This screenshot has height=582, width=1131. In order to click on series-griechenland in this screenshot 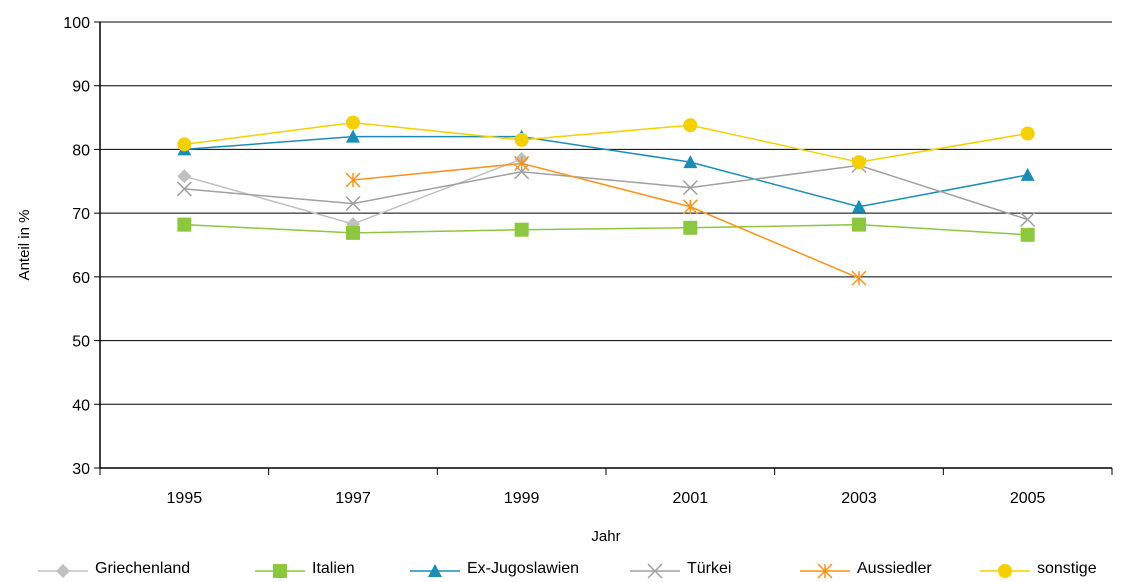, I will do `click(353, 191)`.